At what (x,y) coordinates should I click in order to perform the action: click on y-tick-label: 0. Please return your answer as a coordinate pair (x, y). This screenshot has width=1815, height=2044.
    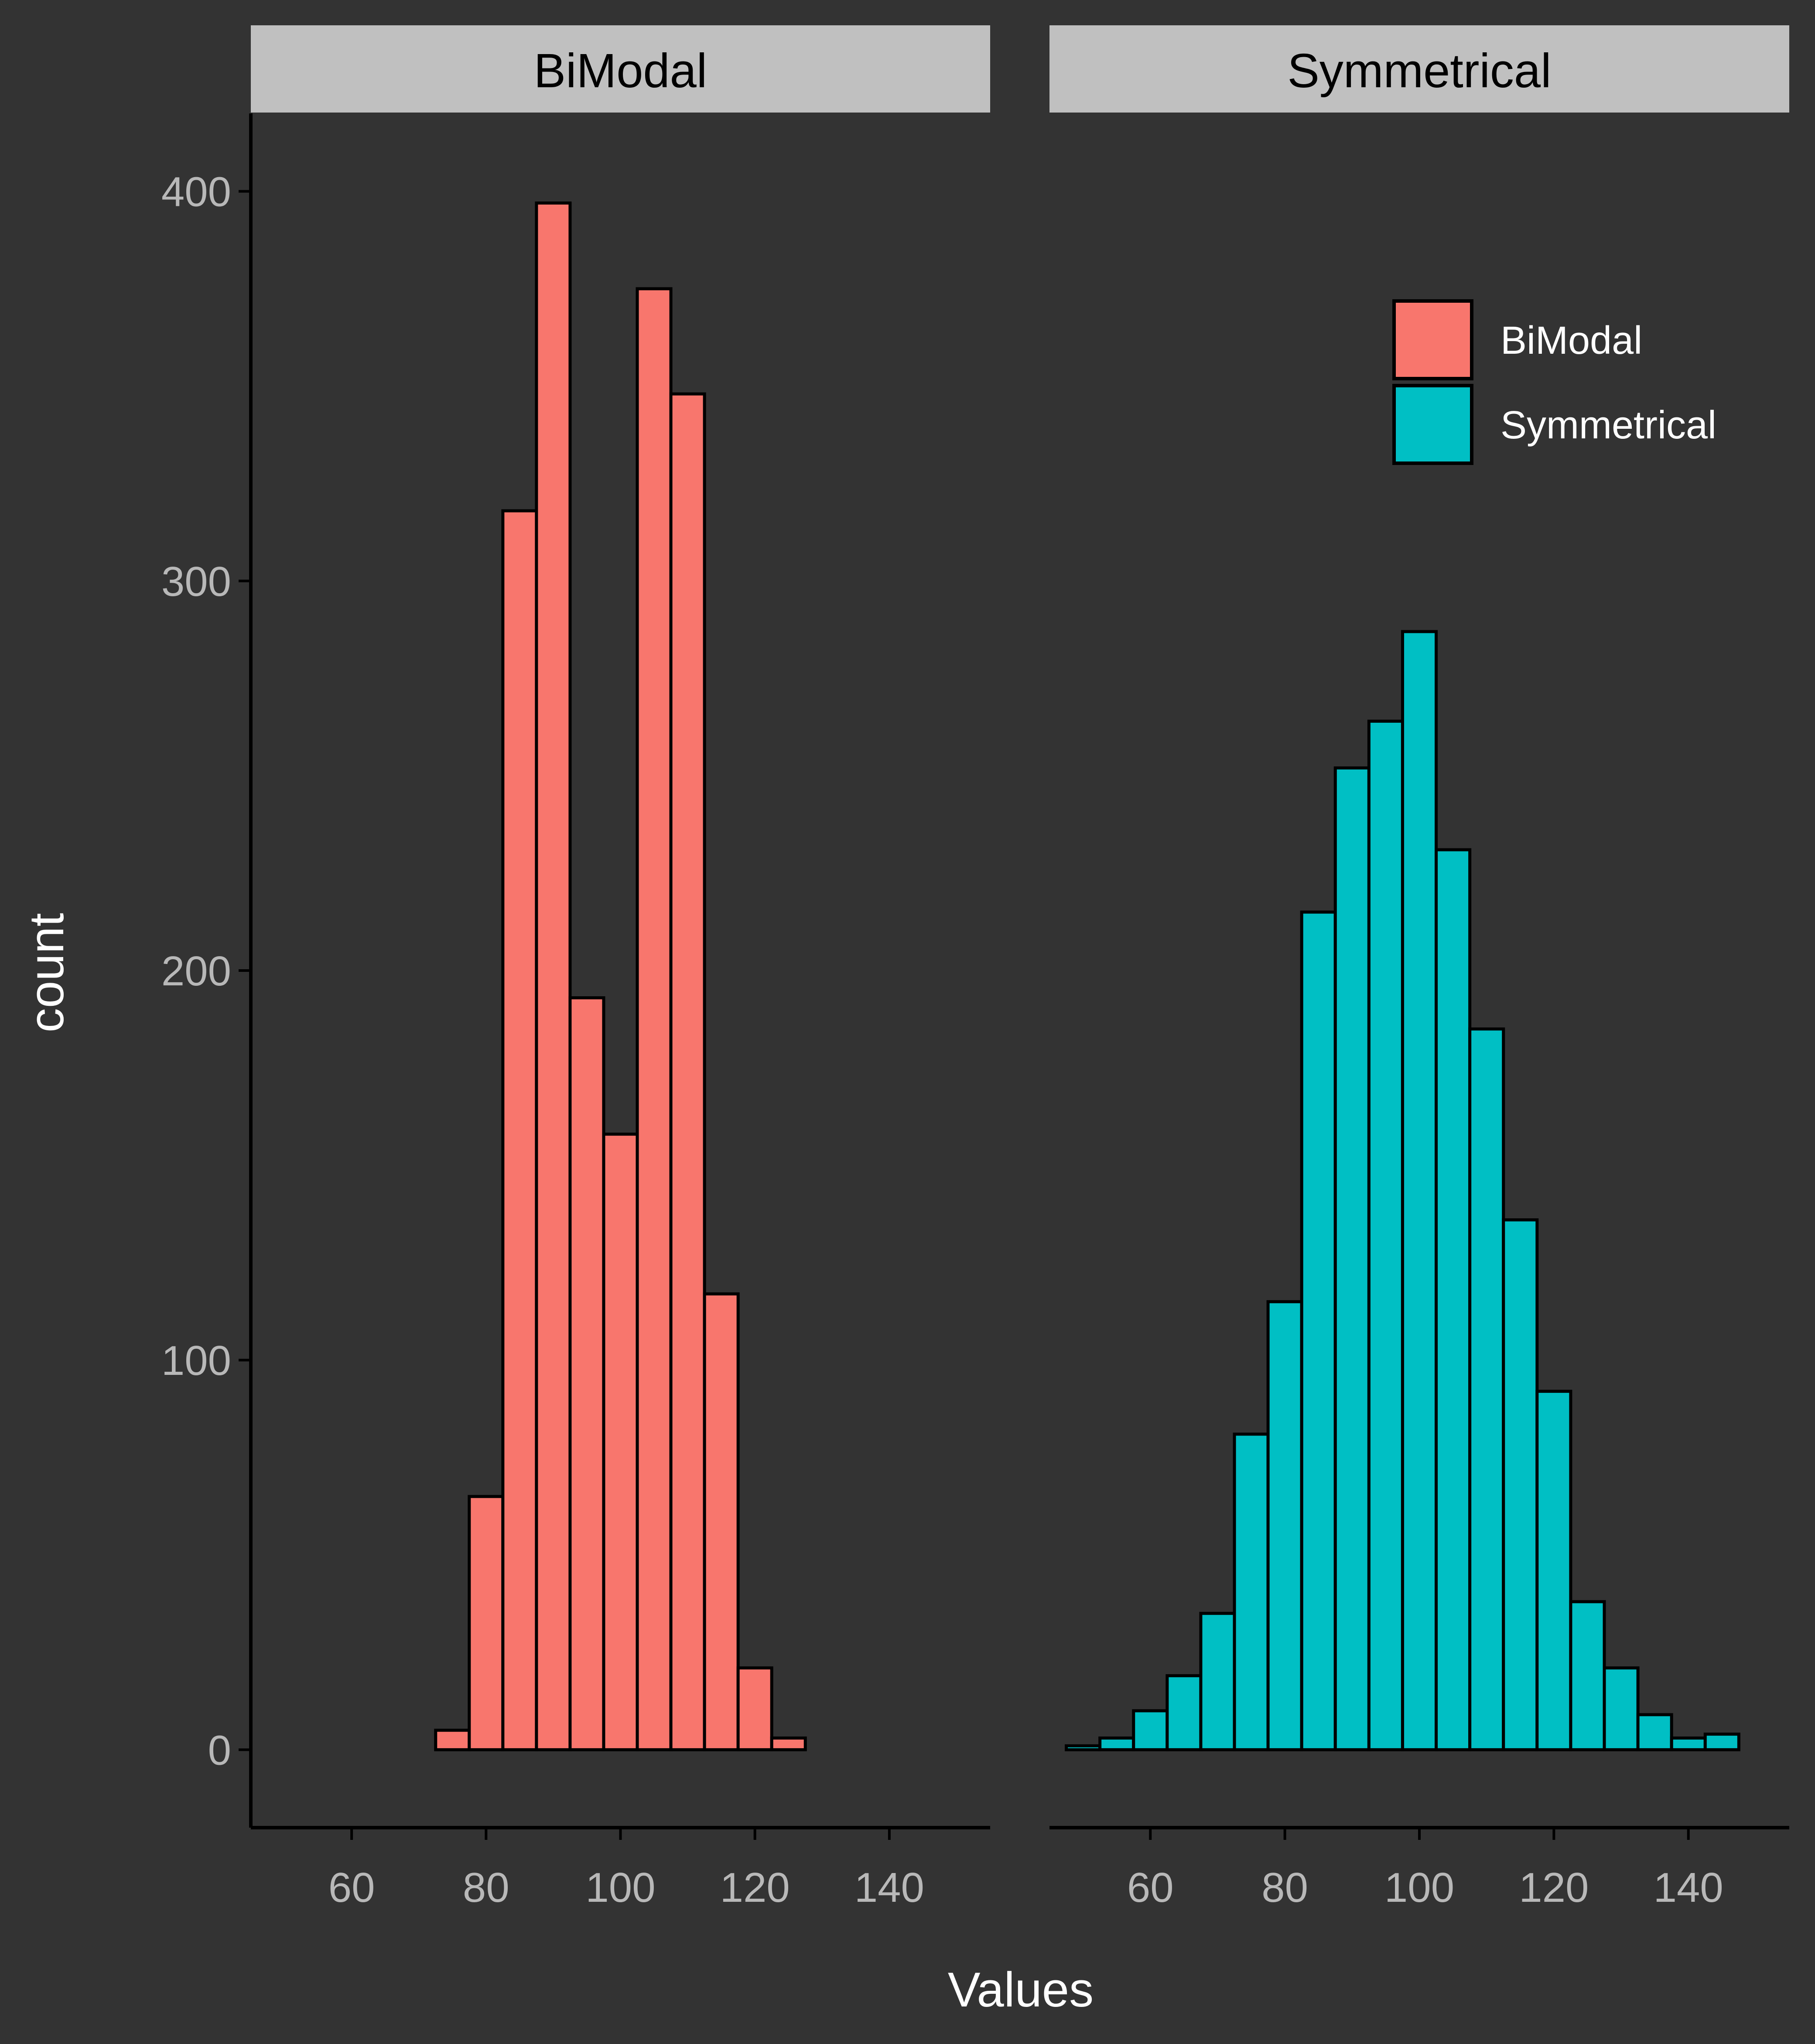
    Looking at the image, I should click on (219, 1750).